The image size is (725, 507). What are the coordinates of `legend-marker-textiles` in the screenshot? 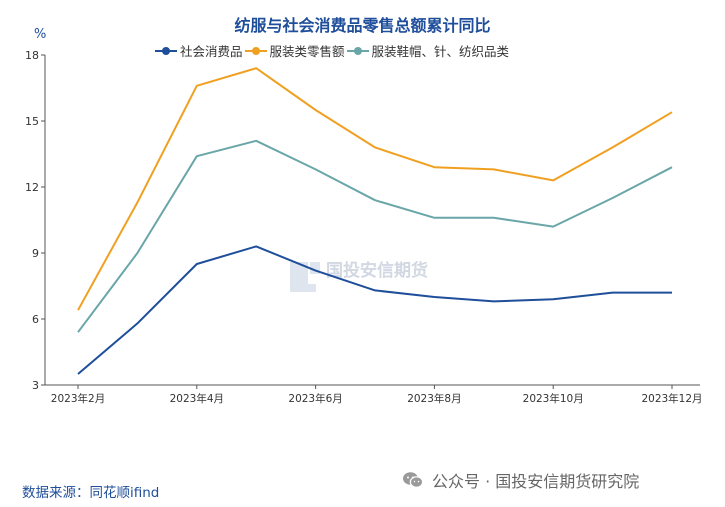 It's located at (357, 51).